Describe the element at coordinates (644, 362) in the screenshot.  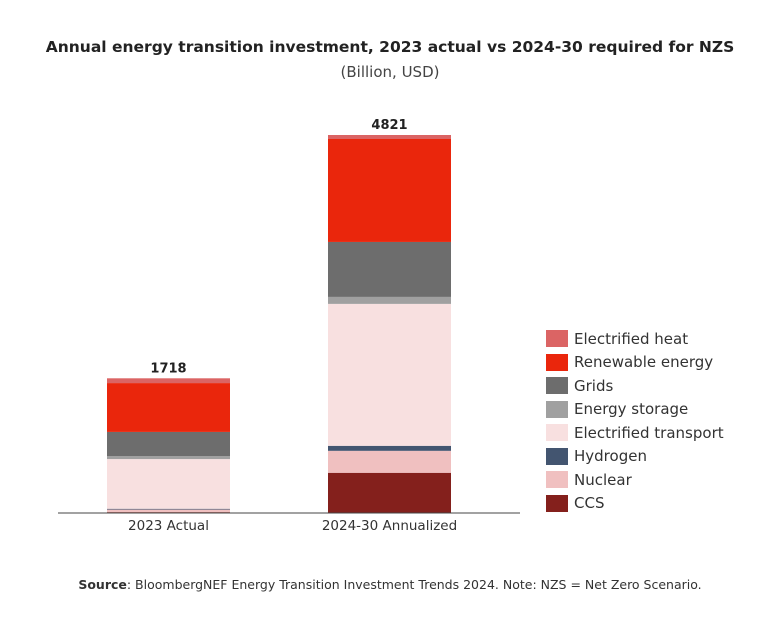
I see `legend-label: Renewable energy` at that location.